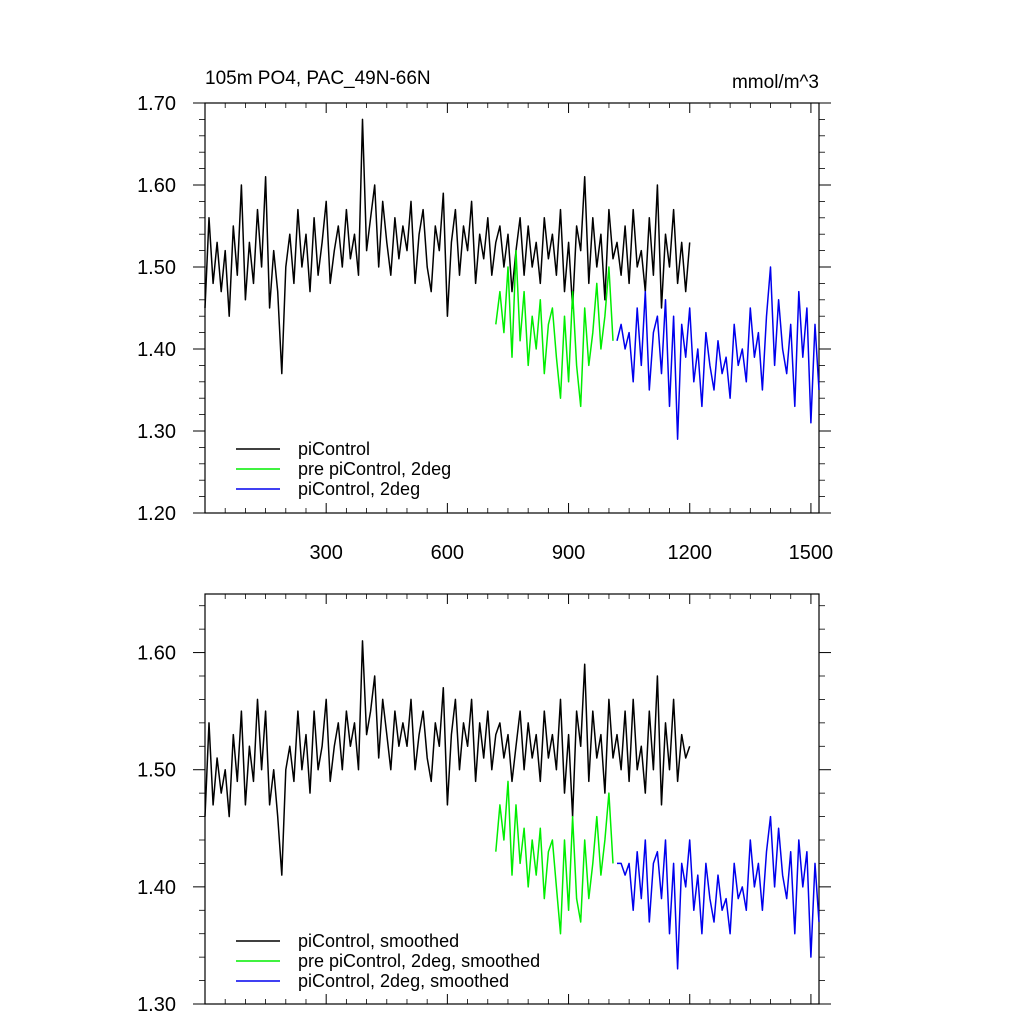 This screenshot has height=1024, width=1024. Describe the element at coordinates (374, 469) in the screenshot. I see `legend-label: pre piControl, 2deg` at that location.